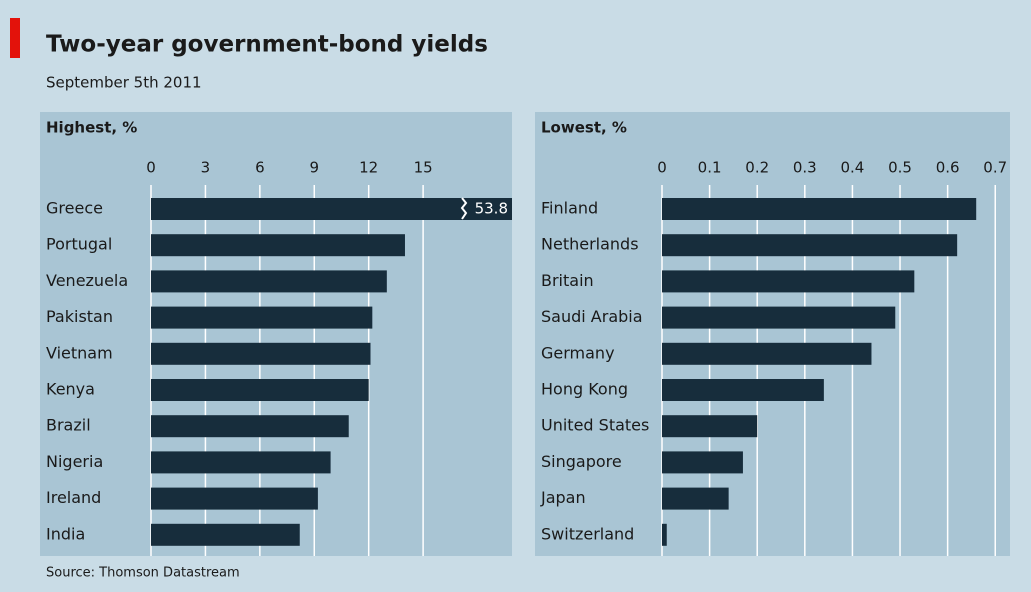  Describe the element at coordinates (710, 168) in the screenshot. I see `x-tick-label: 0.1` at that location.